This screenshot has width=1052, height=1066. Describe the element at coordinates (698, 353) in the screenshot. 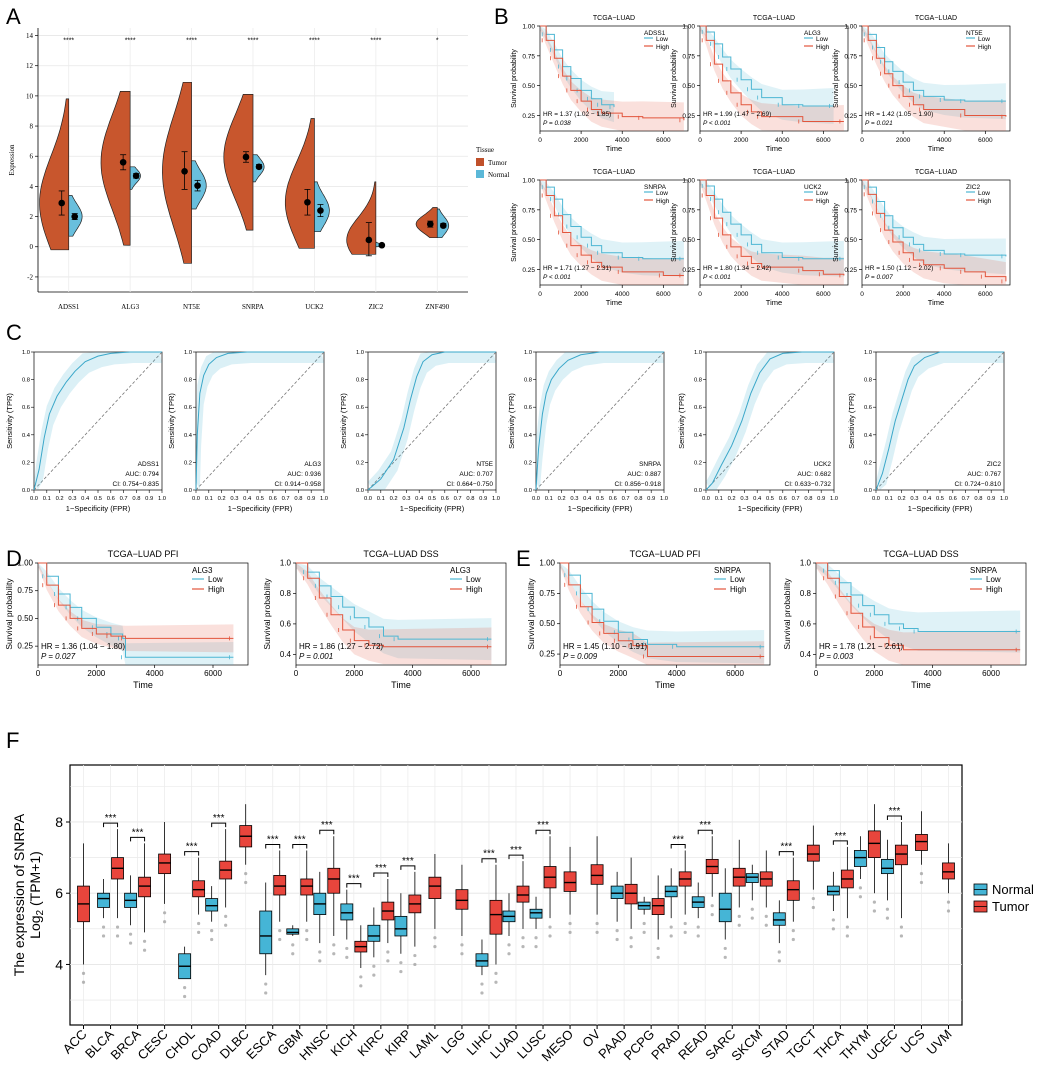

I see `y-tick-label: 1.0` at that location.